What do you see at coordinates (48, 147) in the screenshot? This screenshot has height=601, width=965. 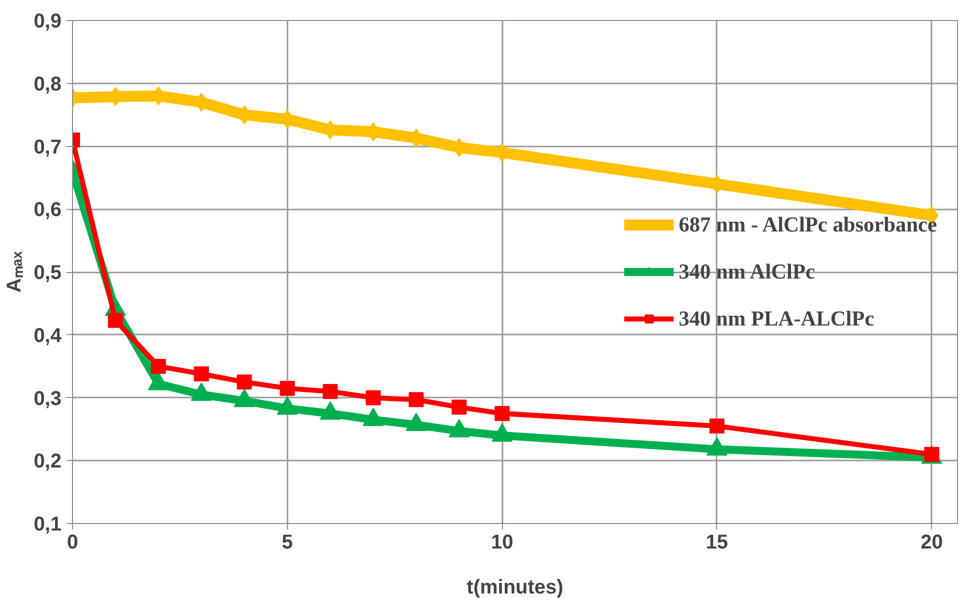 I see `y-tick-label: 0,7` at bounding box center [48, 147].